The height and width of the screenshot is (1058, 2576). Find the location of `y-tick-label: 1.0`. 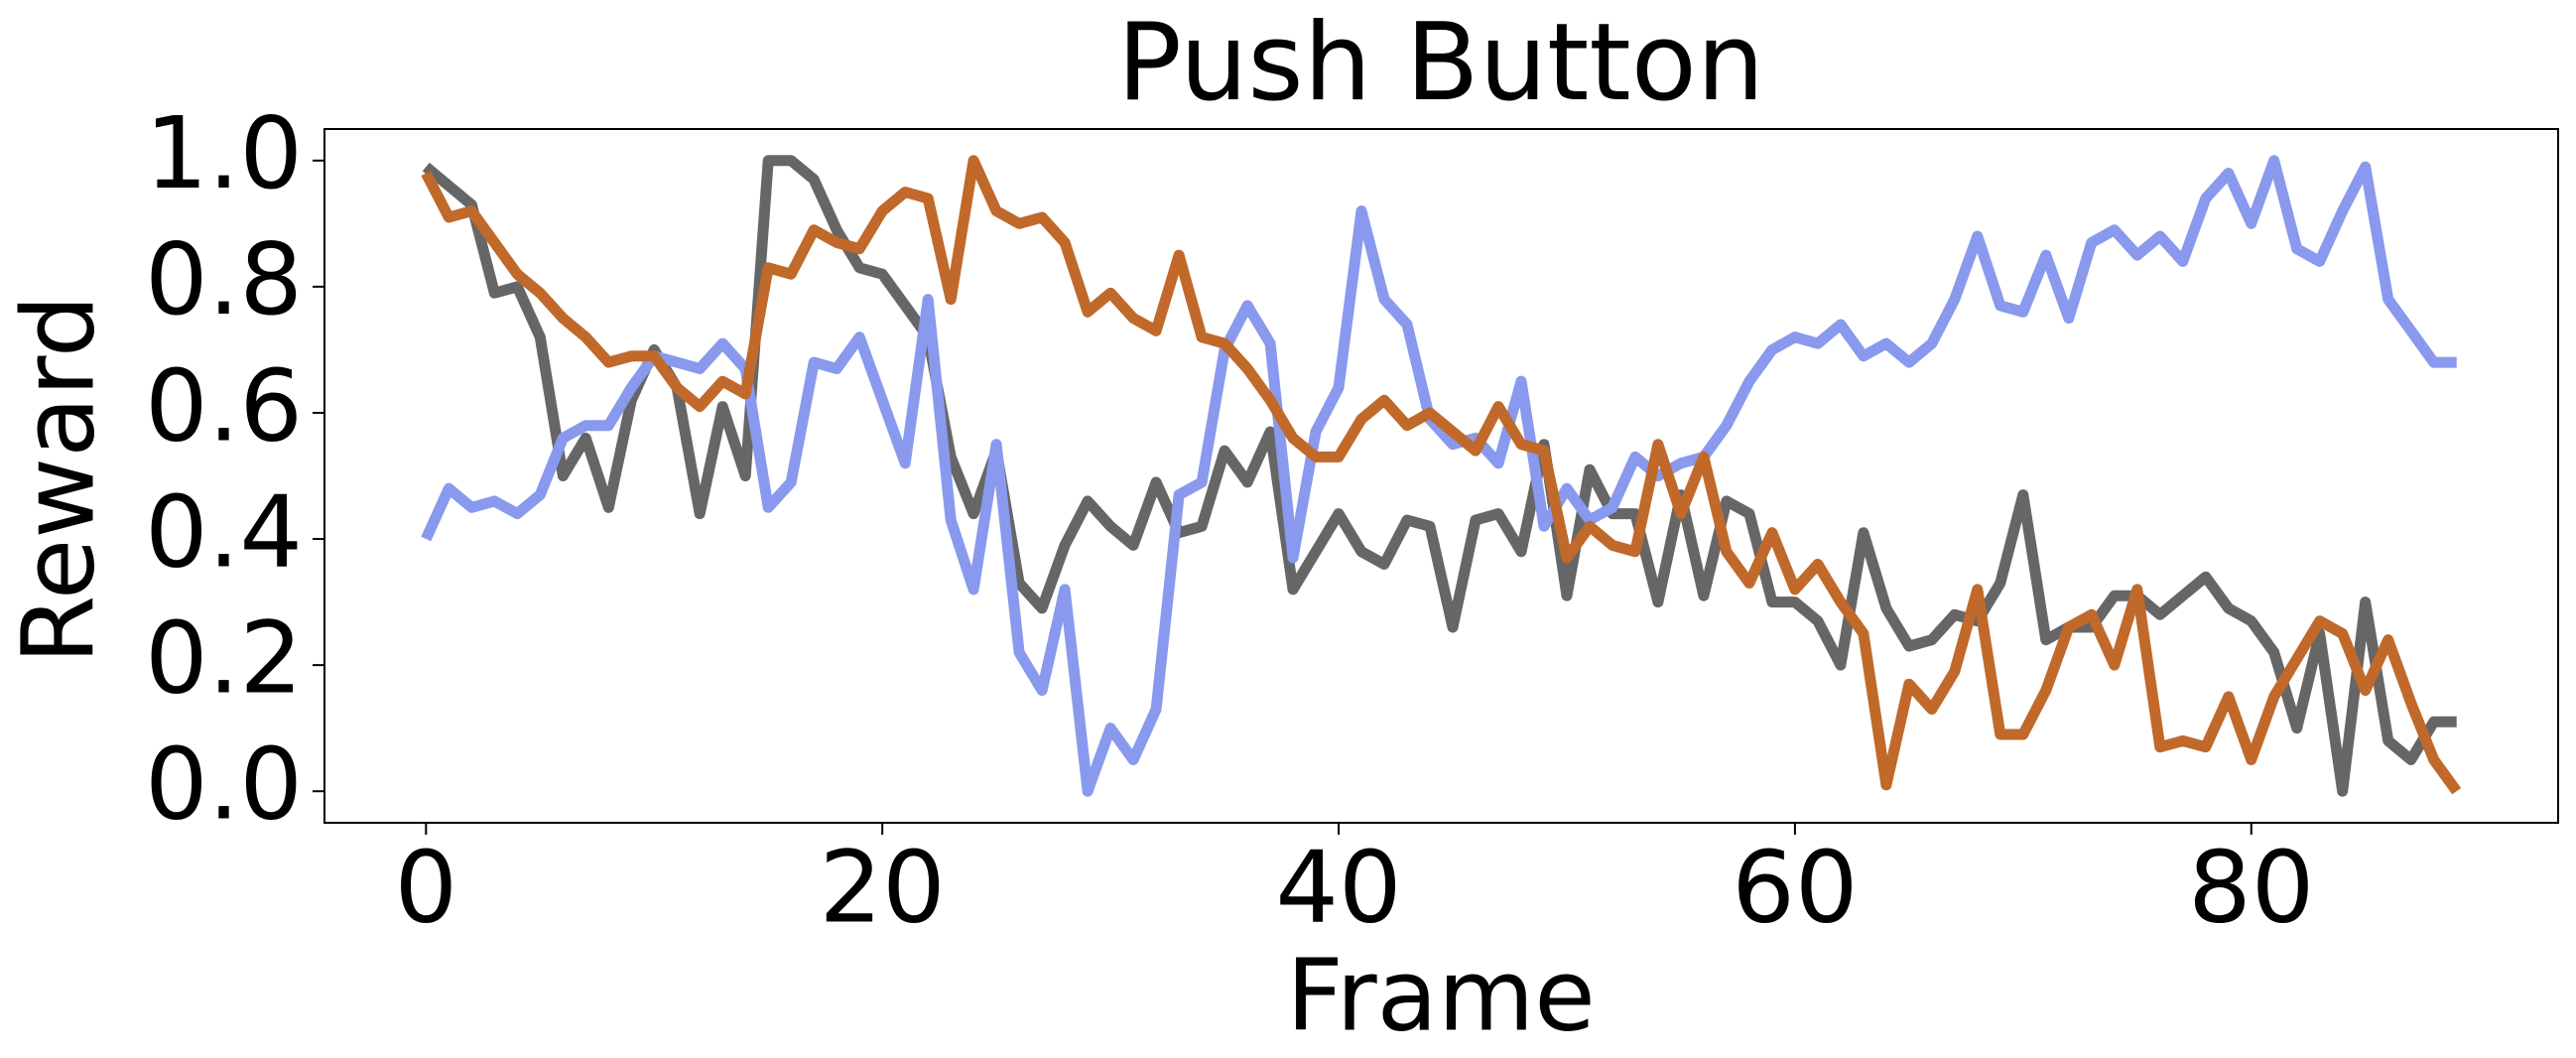

y-tick-label: 1.0 is located at coordinates (224, 153).